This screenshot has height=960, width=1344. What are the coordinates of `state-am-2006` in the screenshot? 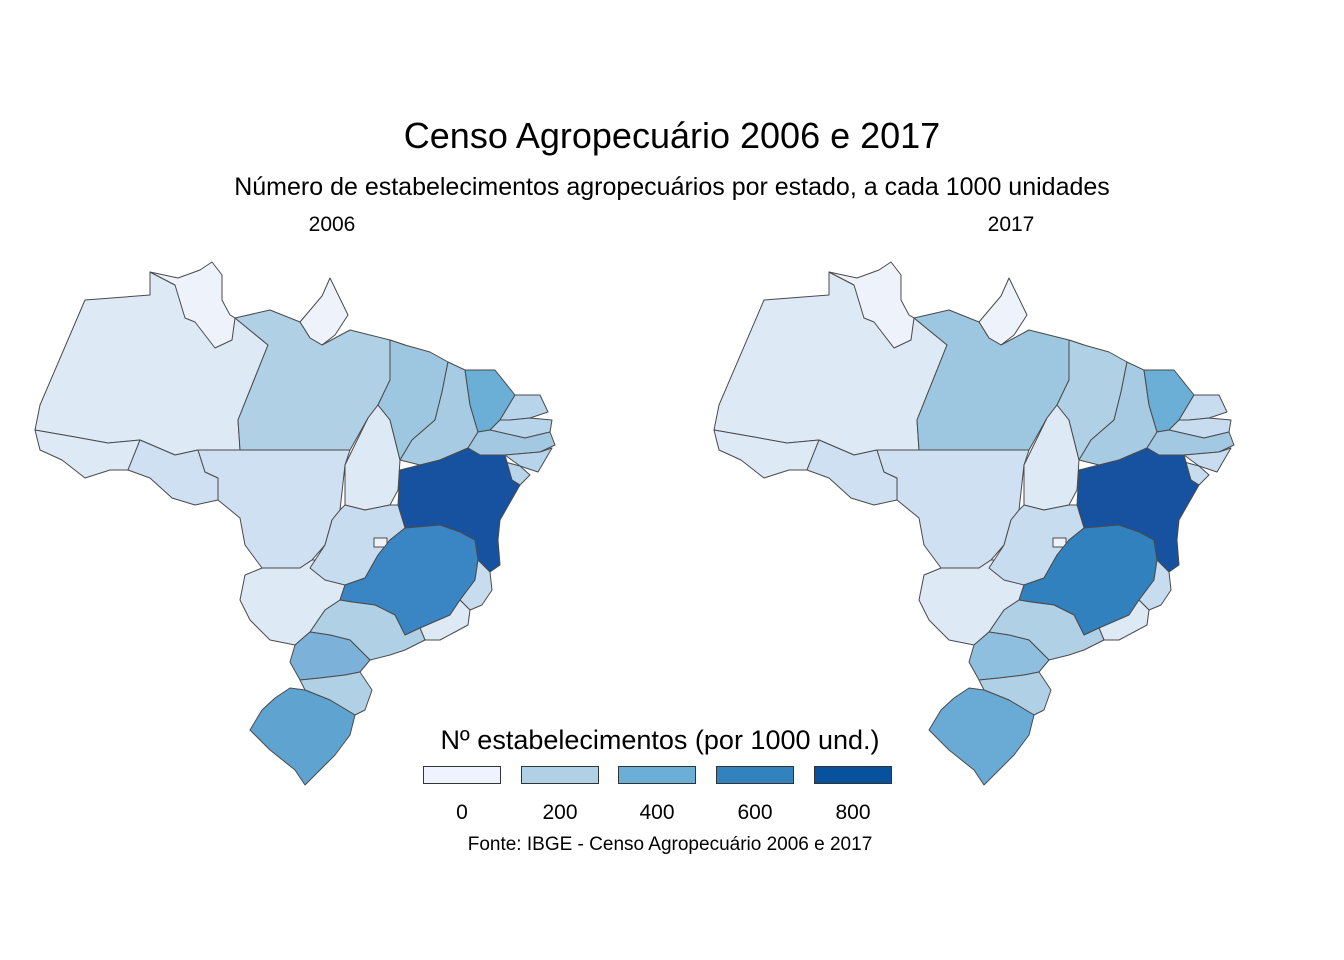 It's located at (151, 363).